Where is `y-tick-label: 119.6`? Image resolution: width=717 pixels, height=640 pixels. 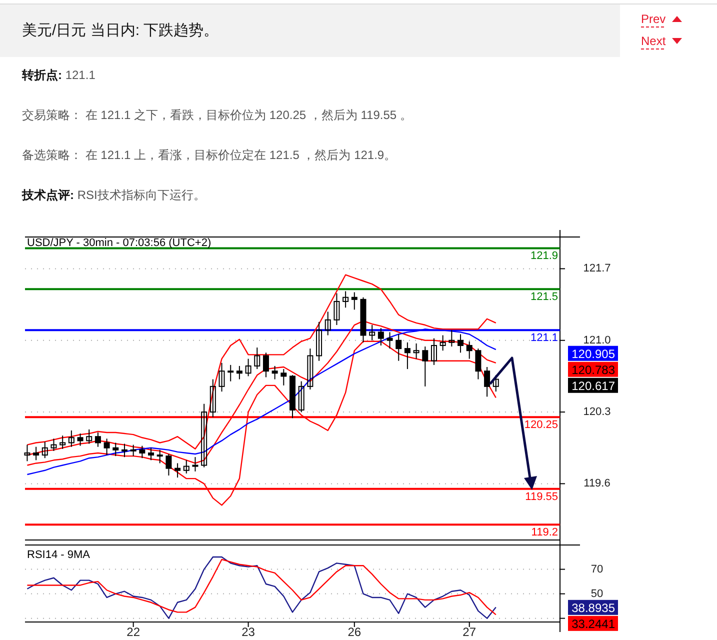
y-tick-label: 119.6 is located at coordinates (597, 484).